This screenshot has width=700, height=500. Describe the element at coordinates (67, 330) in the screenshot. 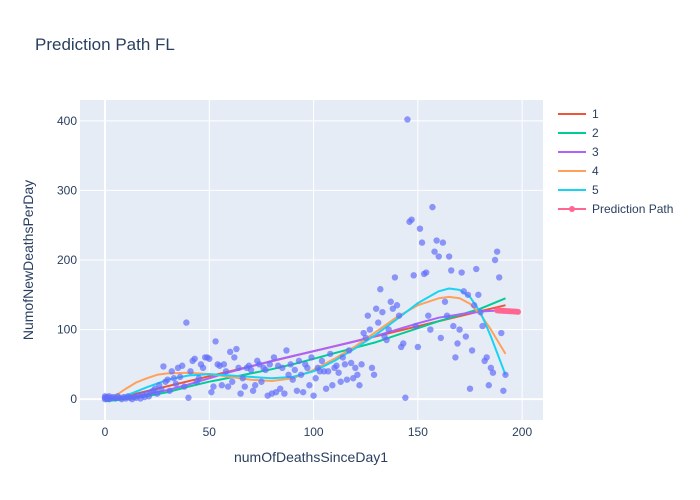

I see `y-tick-label: 100` at that location.